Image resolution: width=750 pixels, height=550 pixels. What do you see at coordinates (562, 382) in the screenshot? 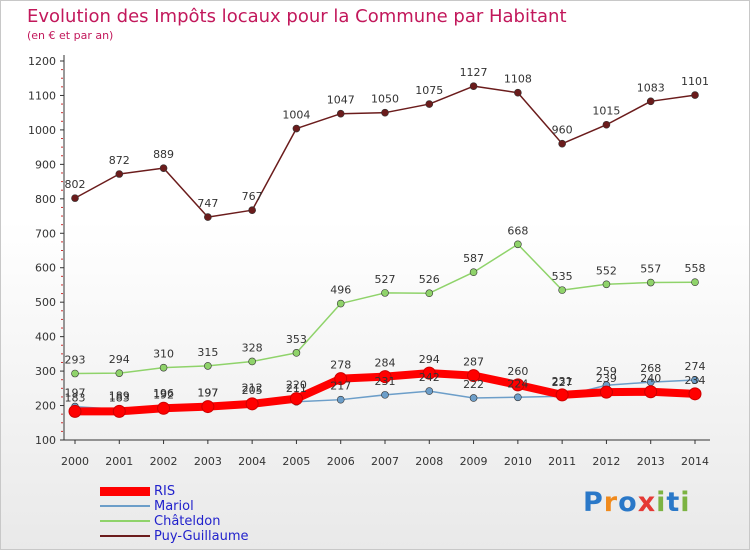
I see `data-label-mariol: 227` at bounding box center [562, 382].